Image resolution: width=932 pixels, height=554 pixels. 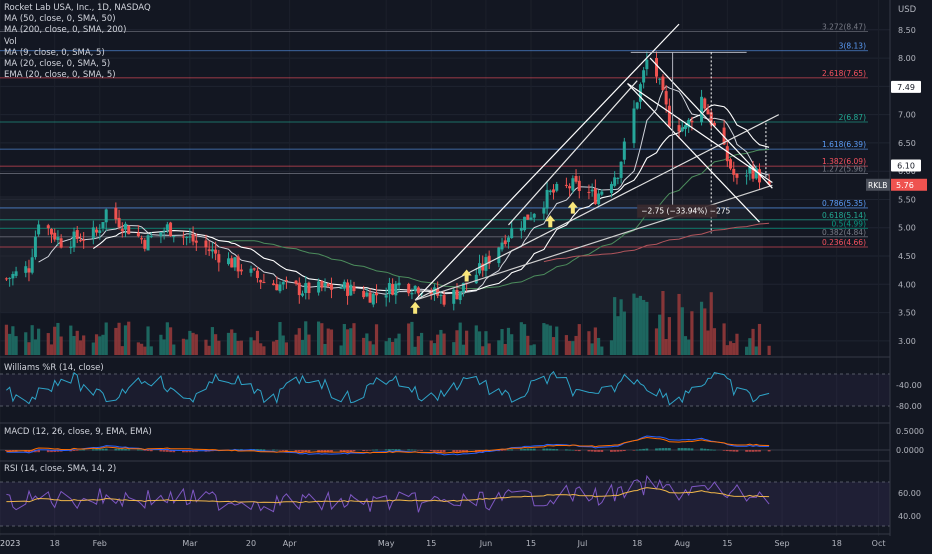 What do you see at coordinates (251, 543) in the screenshot?
I see `time-tick-label: 20` at bounding box center [251, 543].